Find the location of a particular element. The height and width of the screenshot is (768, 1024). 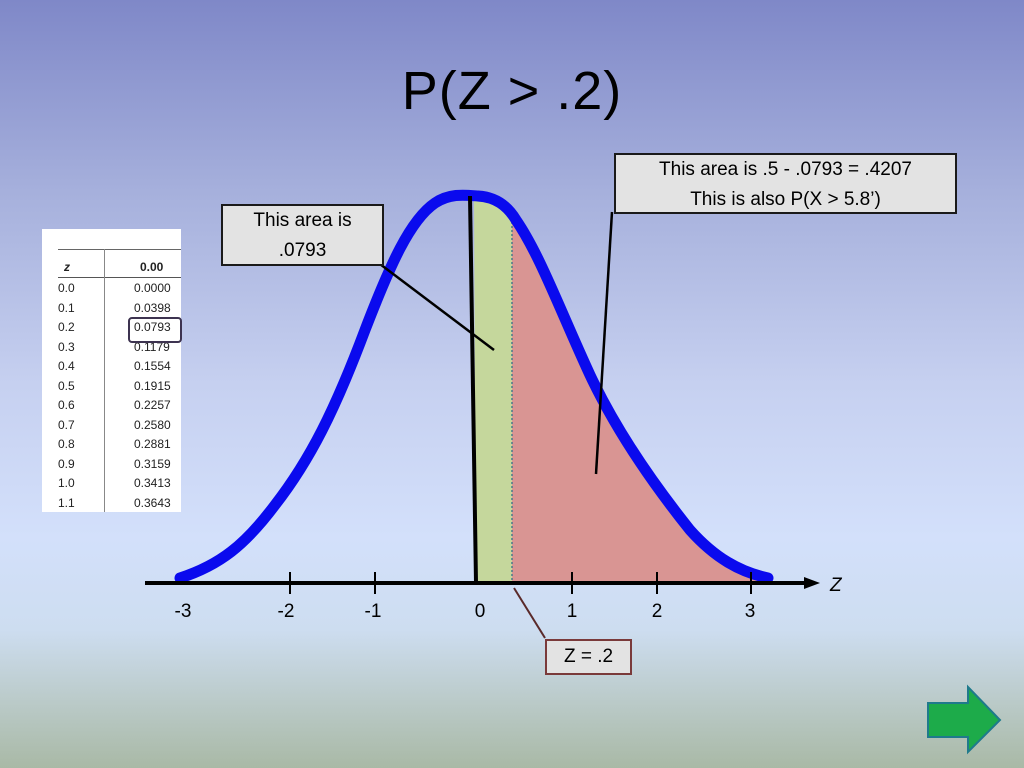

tick-label-neg2: -2 is located at coordinates (286, 611).